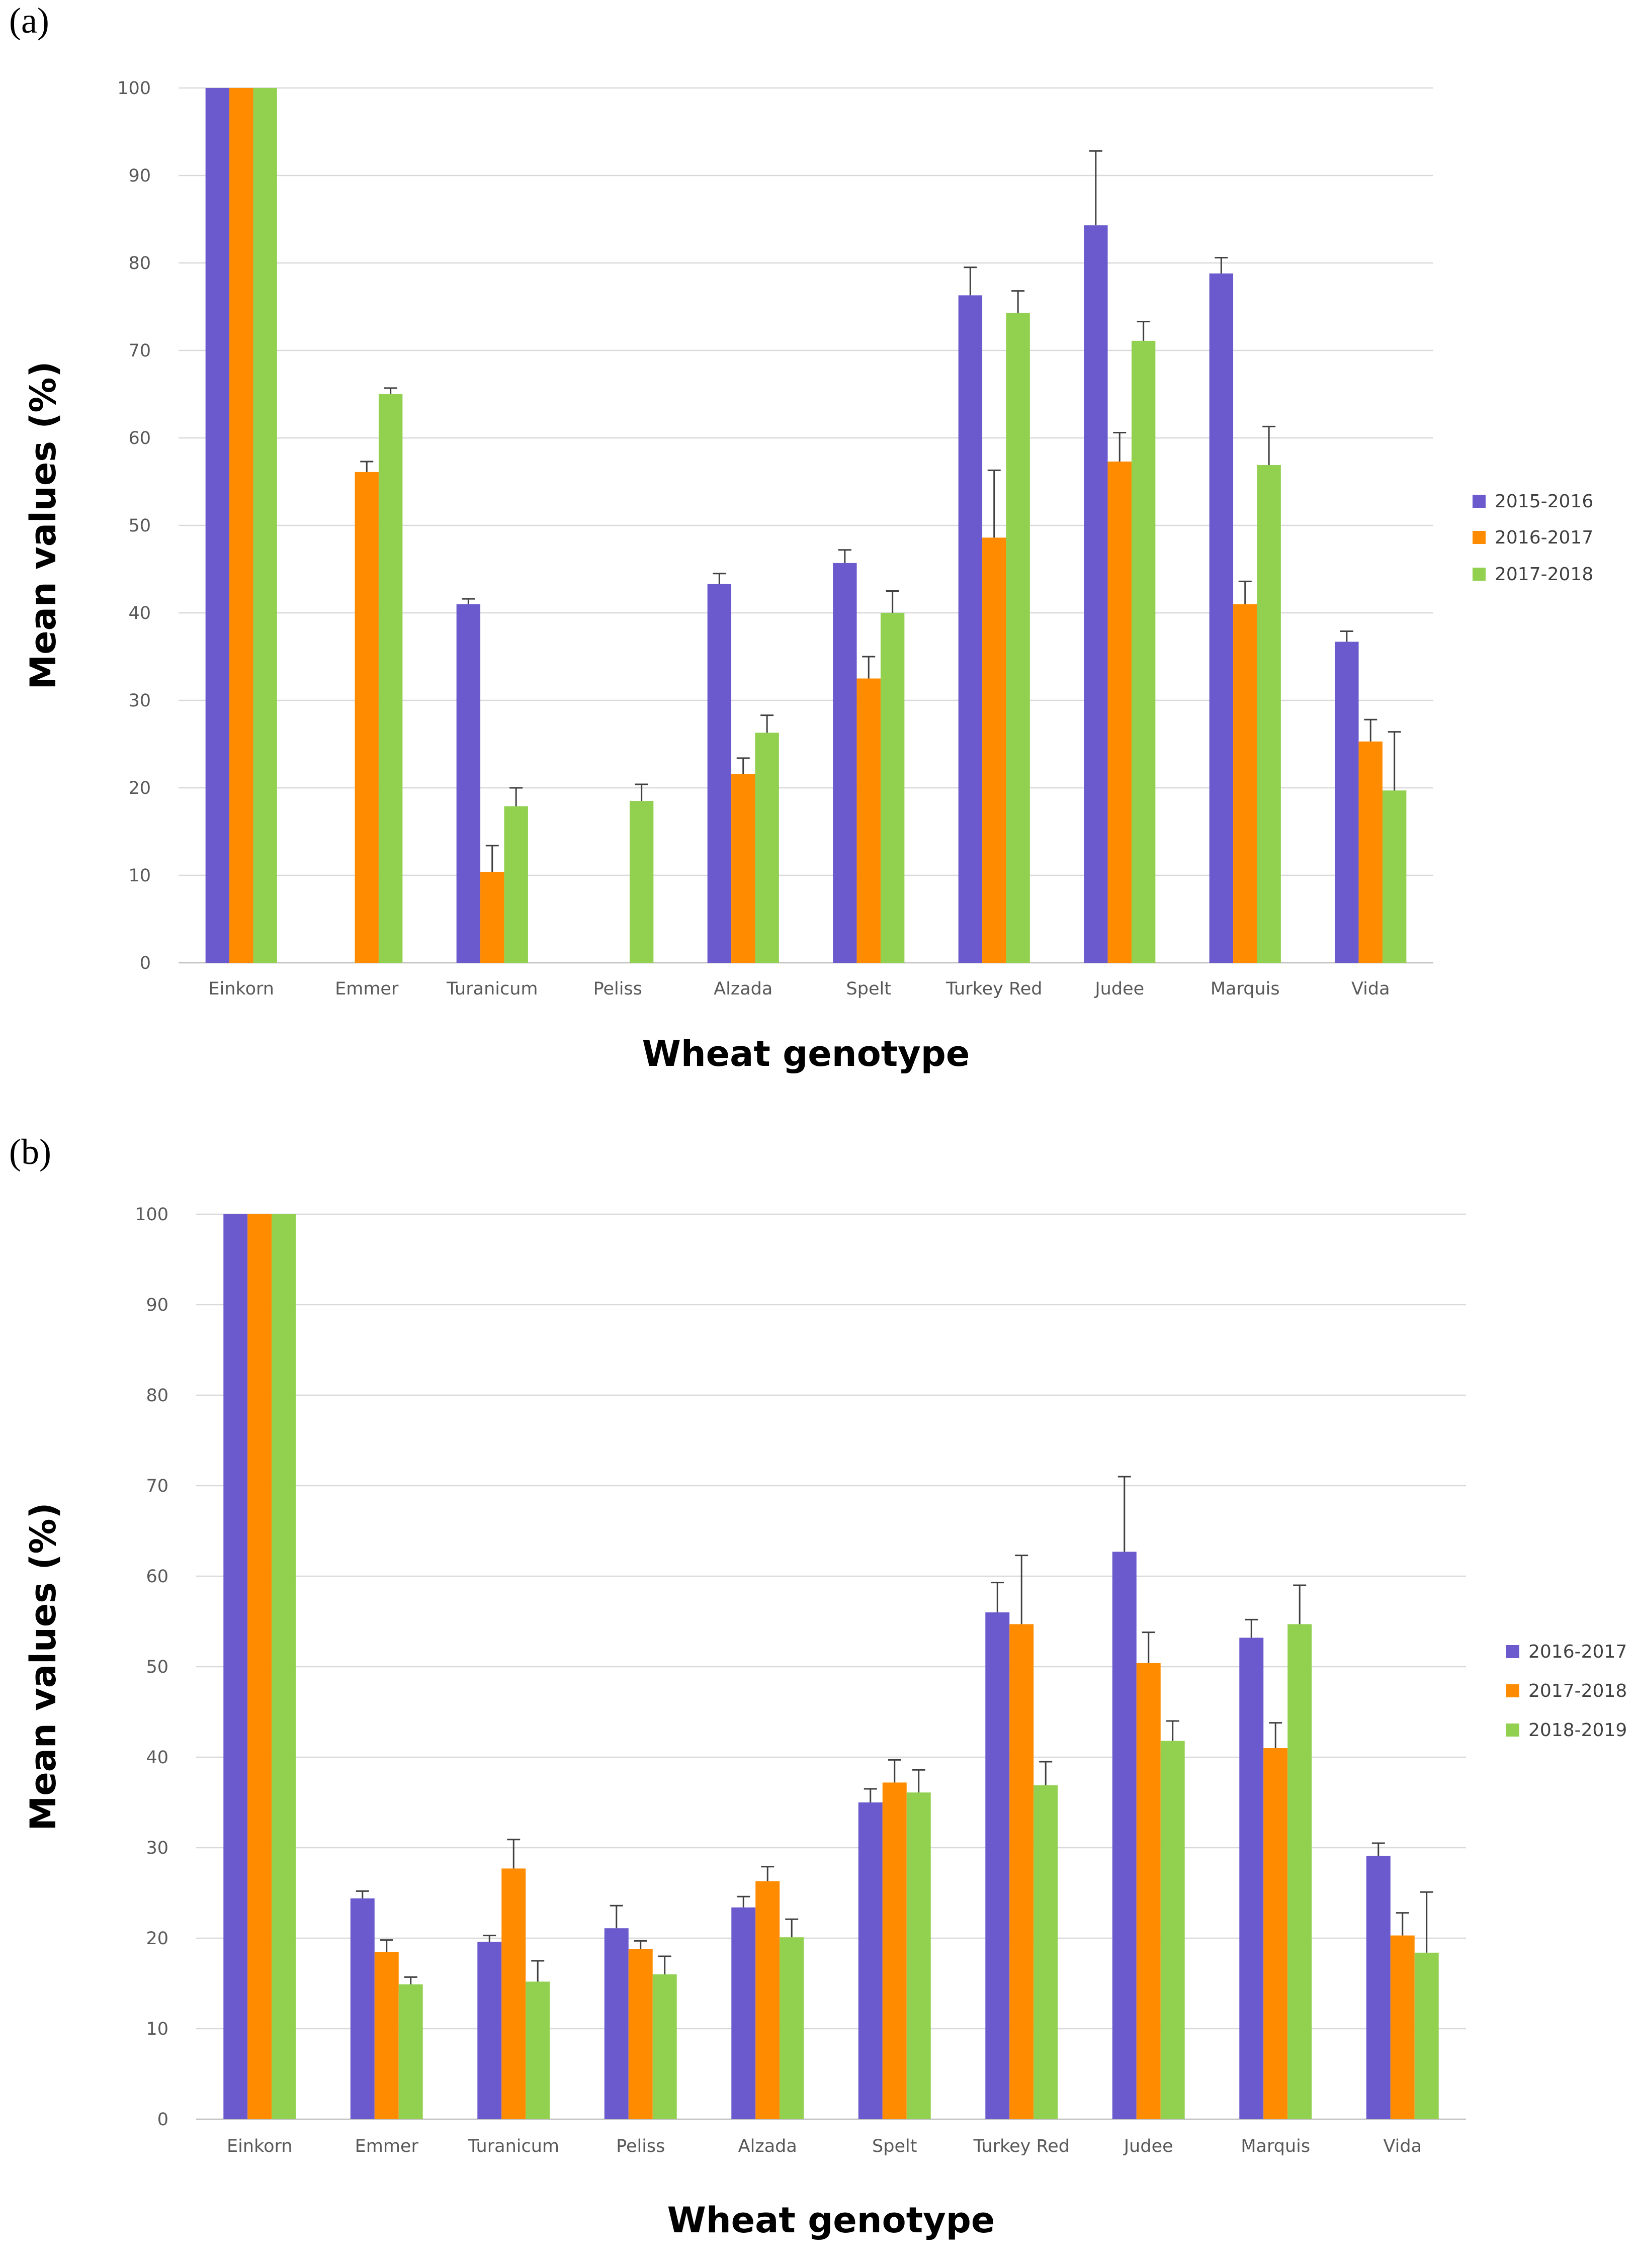  What do you see at coordinates (490, 2031) in the screenshot?
I see `chart1-bar-turanicum-2016-2017` at bounding box center [490, 2031].